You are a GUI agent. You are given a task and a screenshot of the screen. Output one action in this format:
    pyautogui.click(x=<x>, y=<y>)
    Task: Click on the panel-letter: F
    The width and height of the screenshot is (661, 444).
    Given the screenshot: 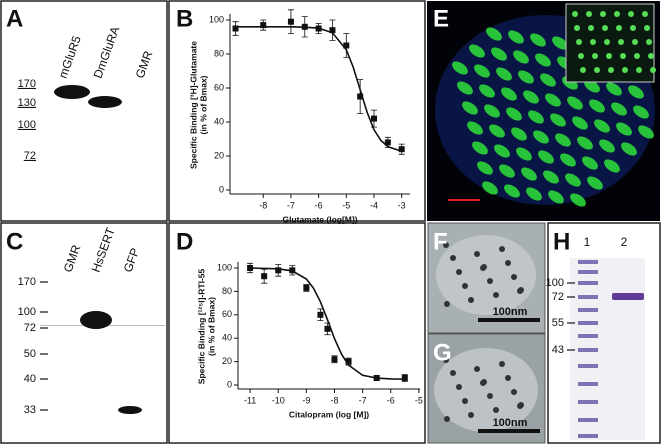 What is the action you would take?
    pyautogui.click(x=440, y=241)
    